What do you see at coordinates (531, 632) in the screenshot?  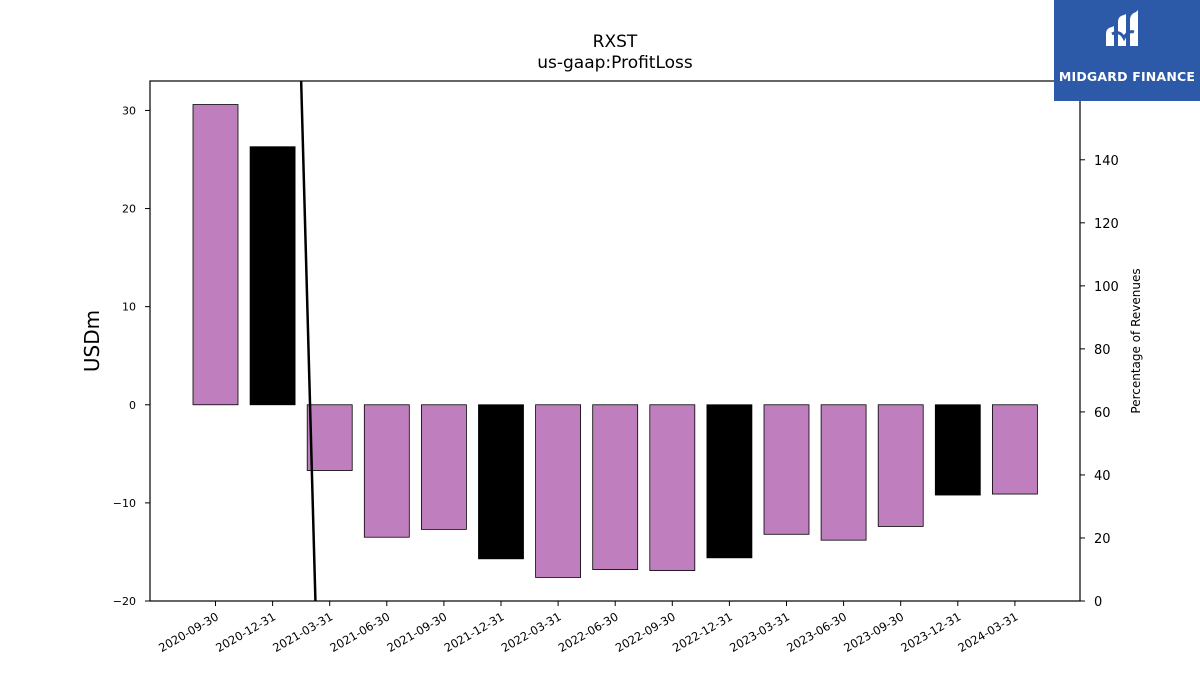 I see `x-tick-label: 2022-03-31` at bounding box center [531, 632].